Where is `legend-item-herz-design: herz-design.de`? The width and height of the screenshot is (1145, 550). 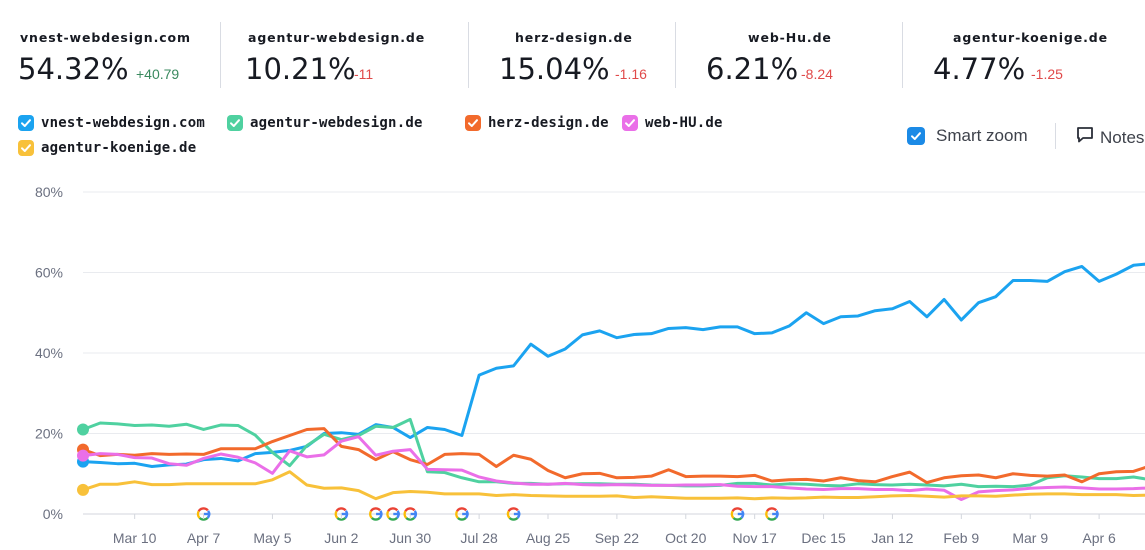
legend-item-herz-design: herz-design.de is located at coordinates (537, 123).